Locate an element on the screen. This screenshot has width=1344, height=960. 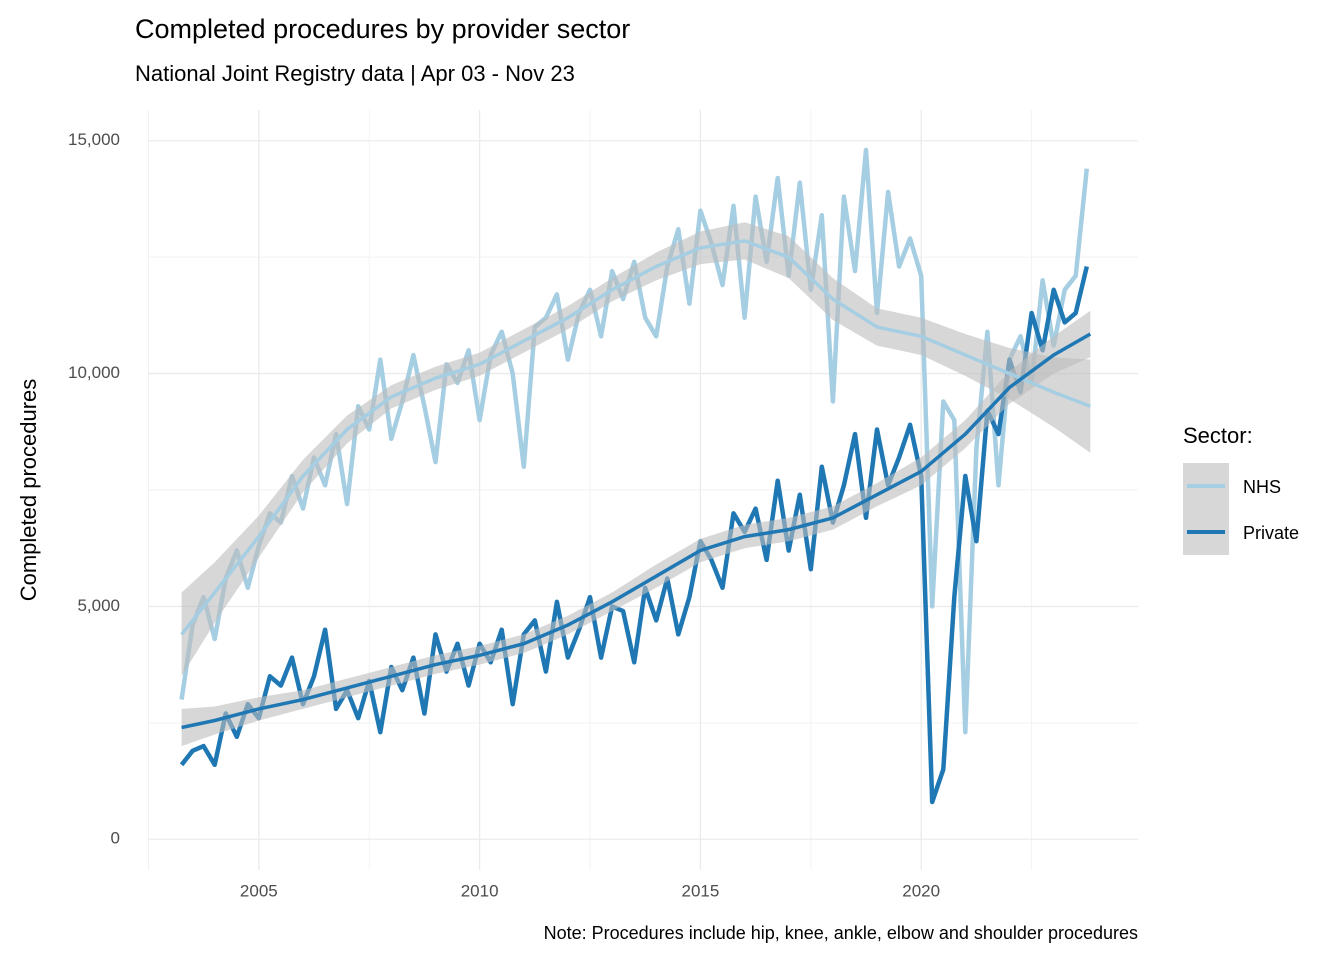
x-tick-label: 2020 is located at coordinates (921, 890).